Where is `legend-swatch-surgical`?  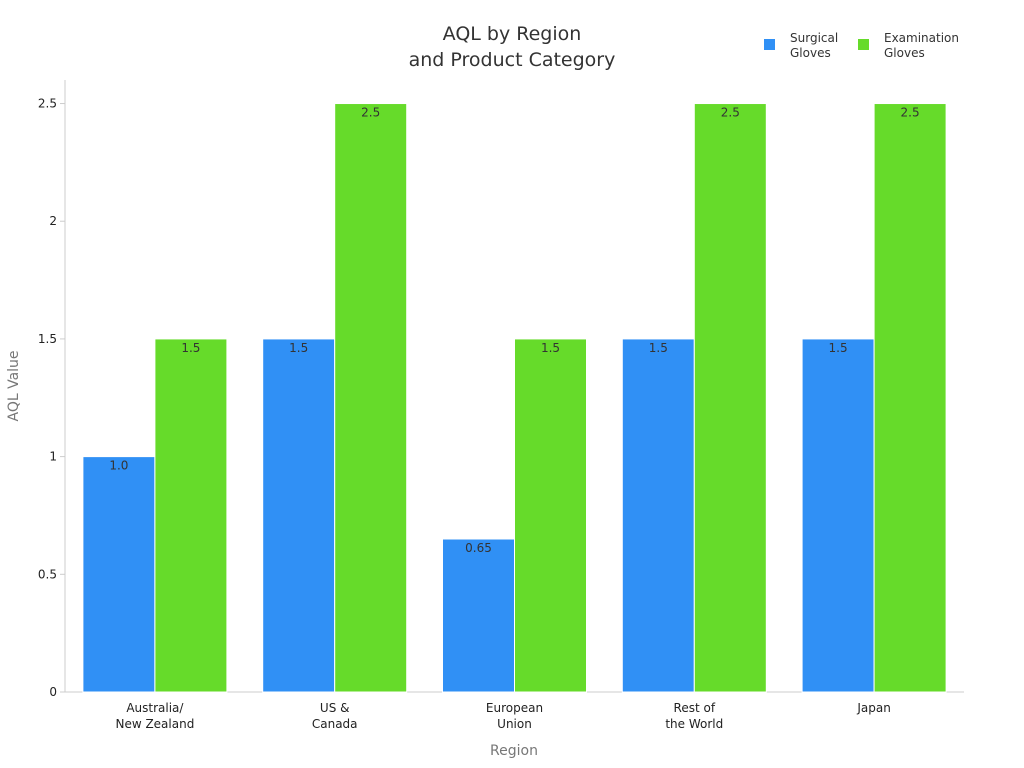
legend-swatch-surgical is located at coordinates (769, 44).